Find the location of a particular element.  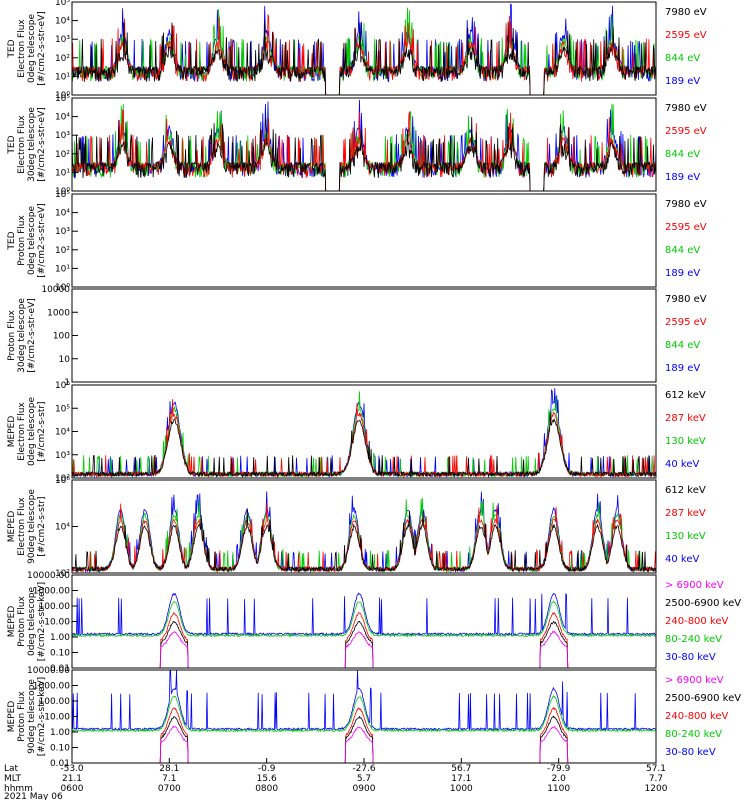

legend-entry: 2500-6900 keV is located at coordinates (703, 698).